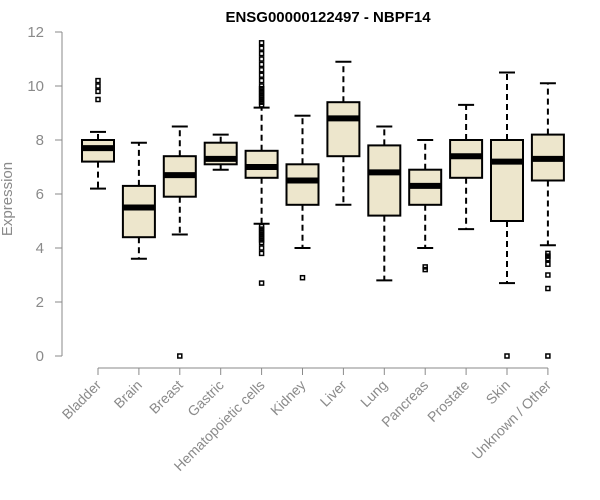  What do you see at coordinates (220, 152) in the screenshot?
I see `box-gastric` at bounding box center [220, 152].